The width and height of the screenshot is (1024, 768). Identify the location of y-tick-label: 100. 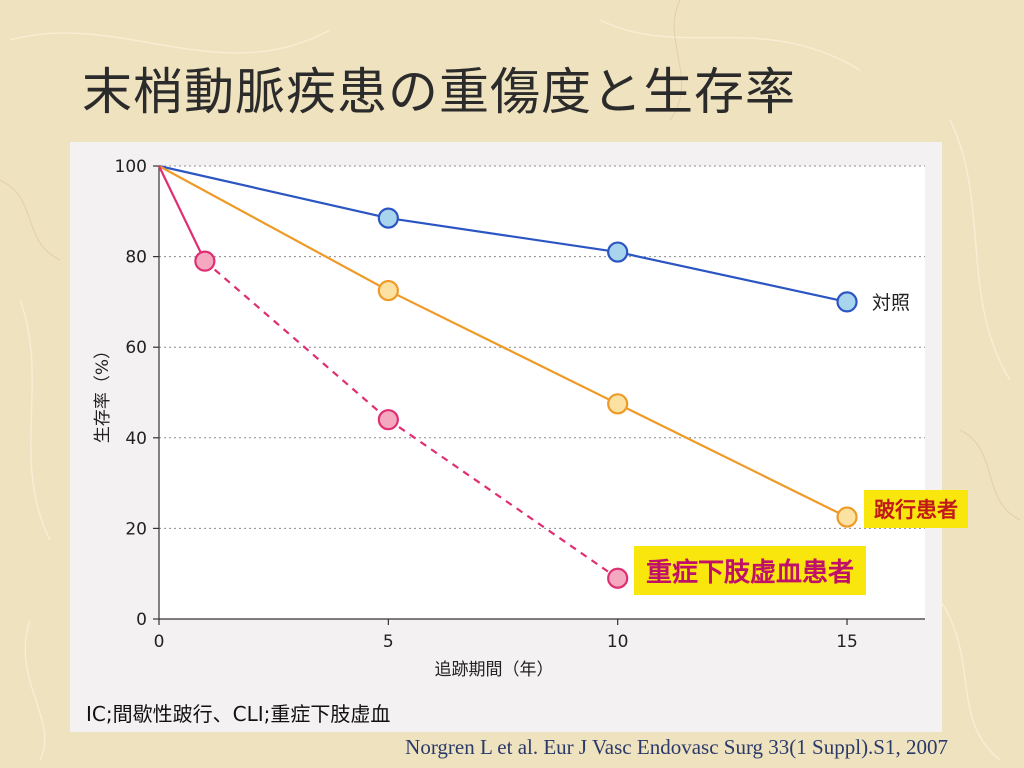
(131, 167).